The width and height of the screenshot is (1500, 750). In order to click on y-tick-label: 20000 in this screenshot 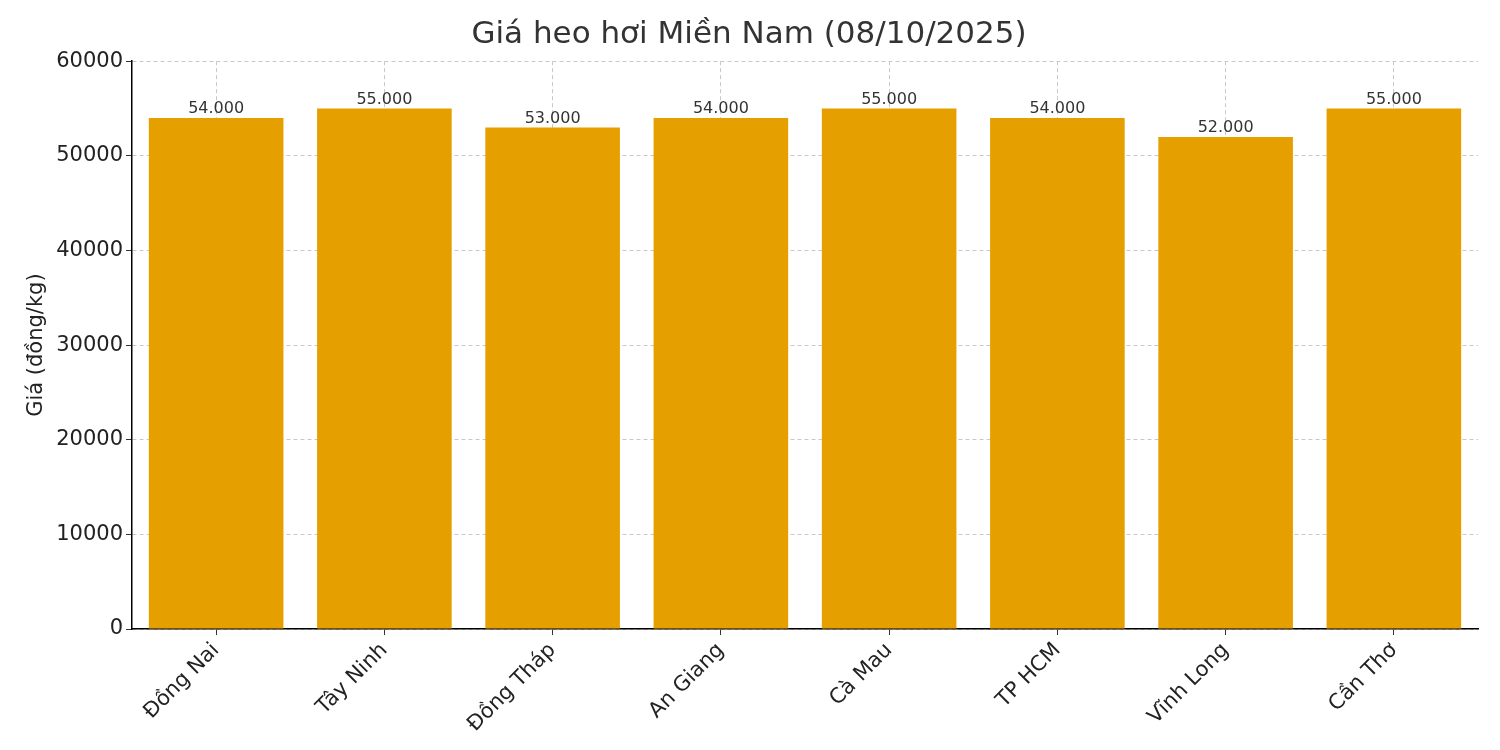, I will do `click(89, 438)`.